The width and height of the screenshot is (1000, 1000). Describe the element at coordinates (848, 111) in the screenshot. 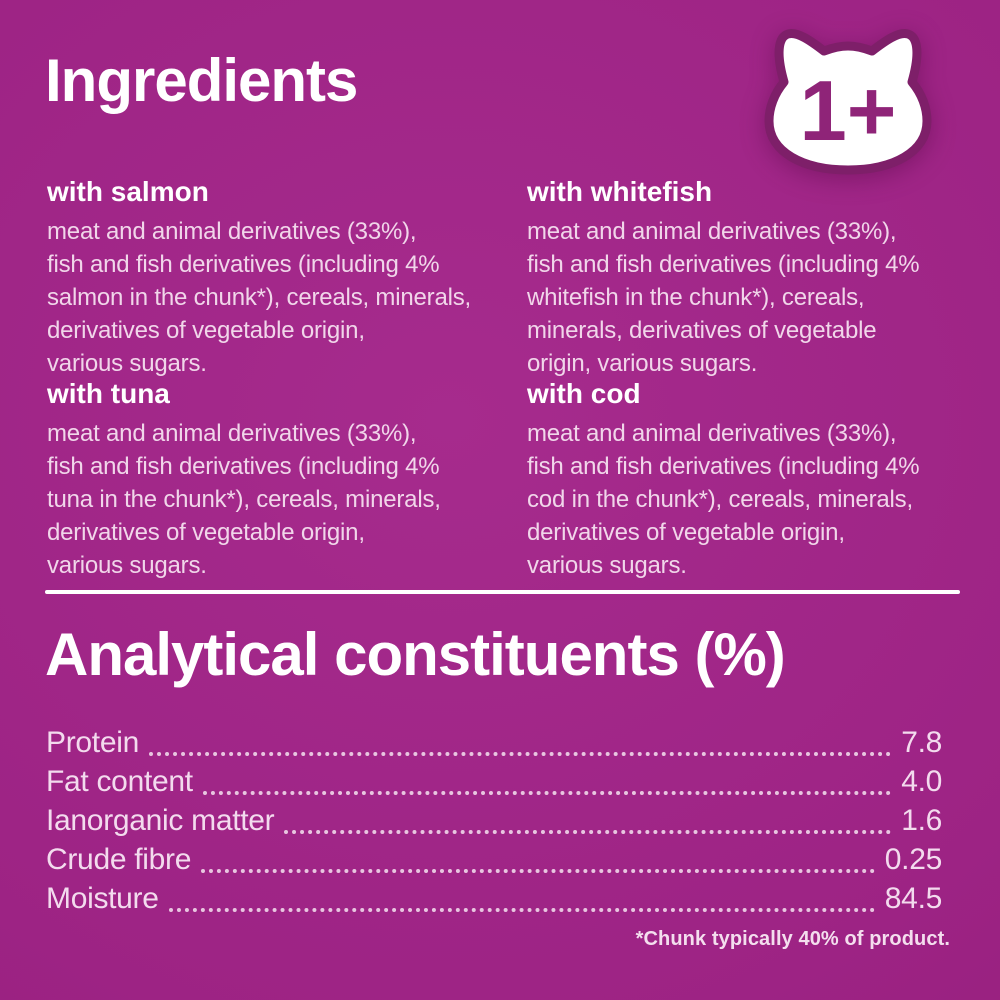

I see `age-badge-text: 1+` at that location.